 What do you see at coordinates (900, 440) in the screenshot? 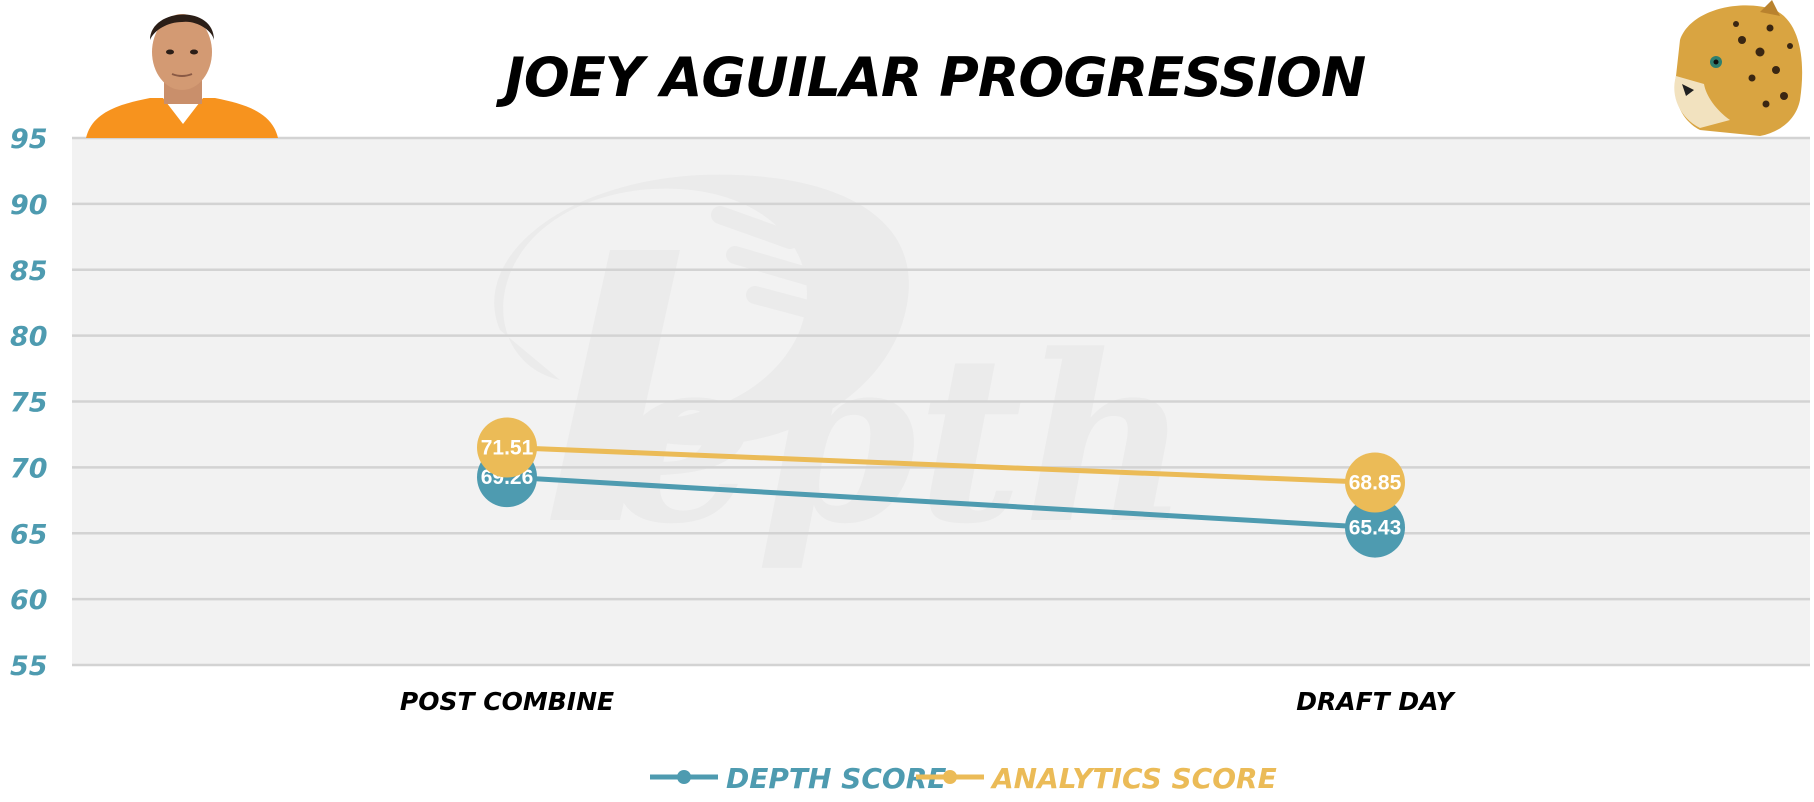
I see `svg-text: epth` at bounding box center [900, 440].